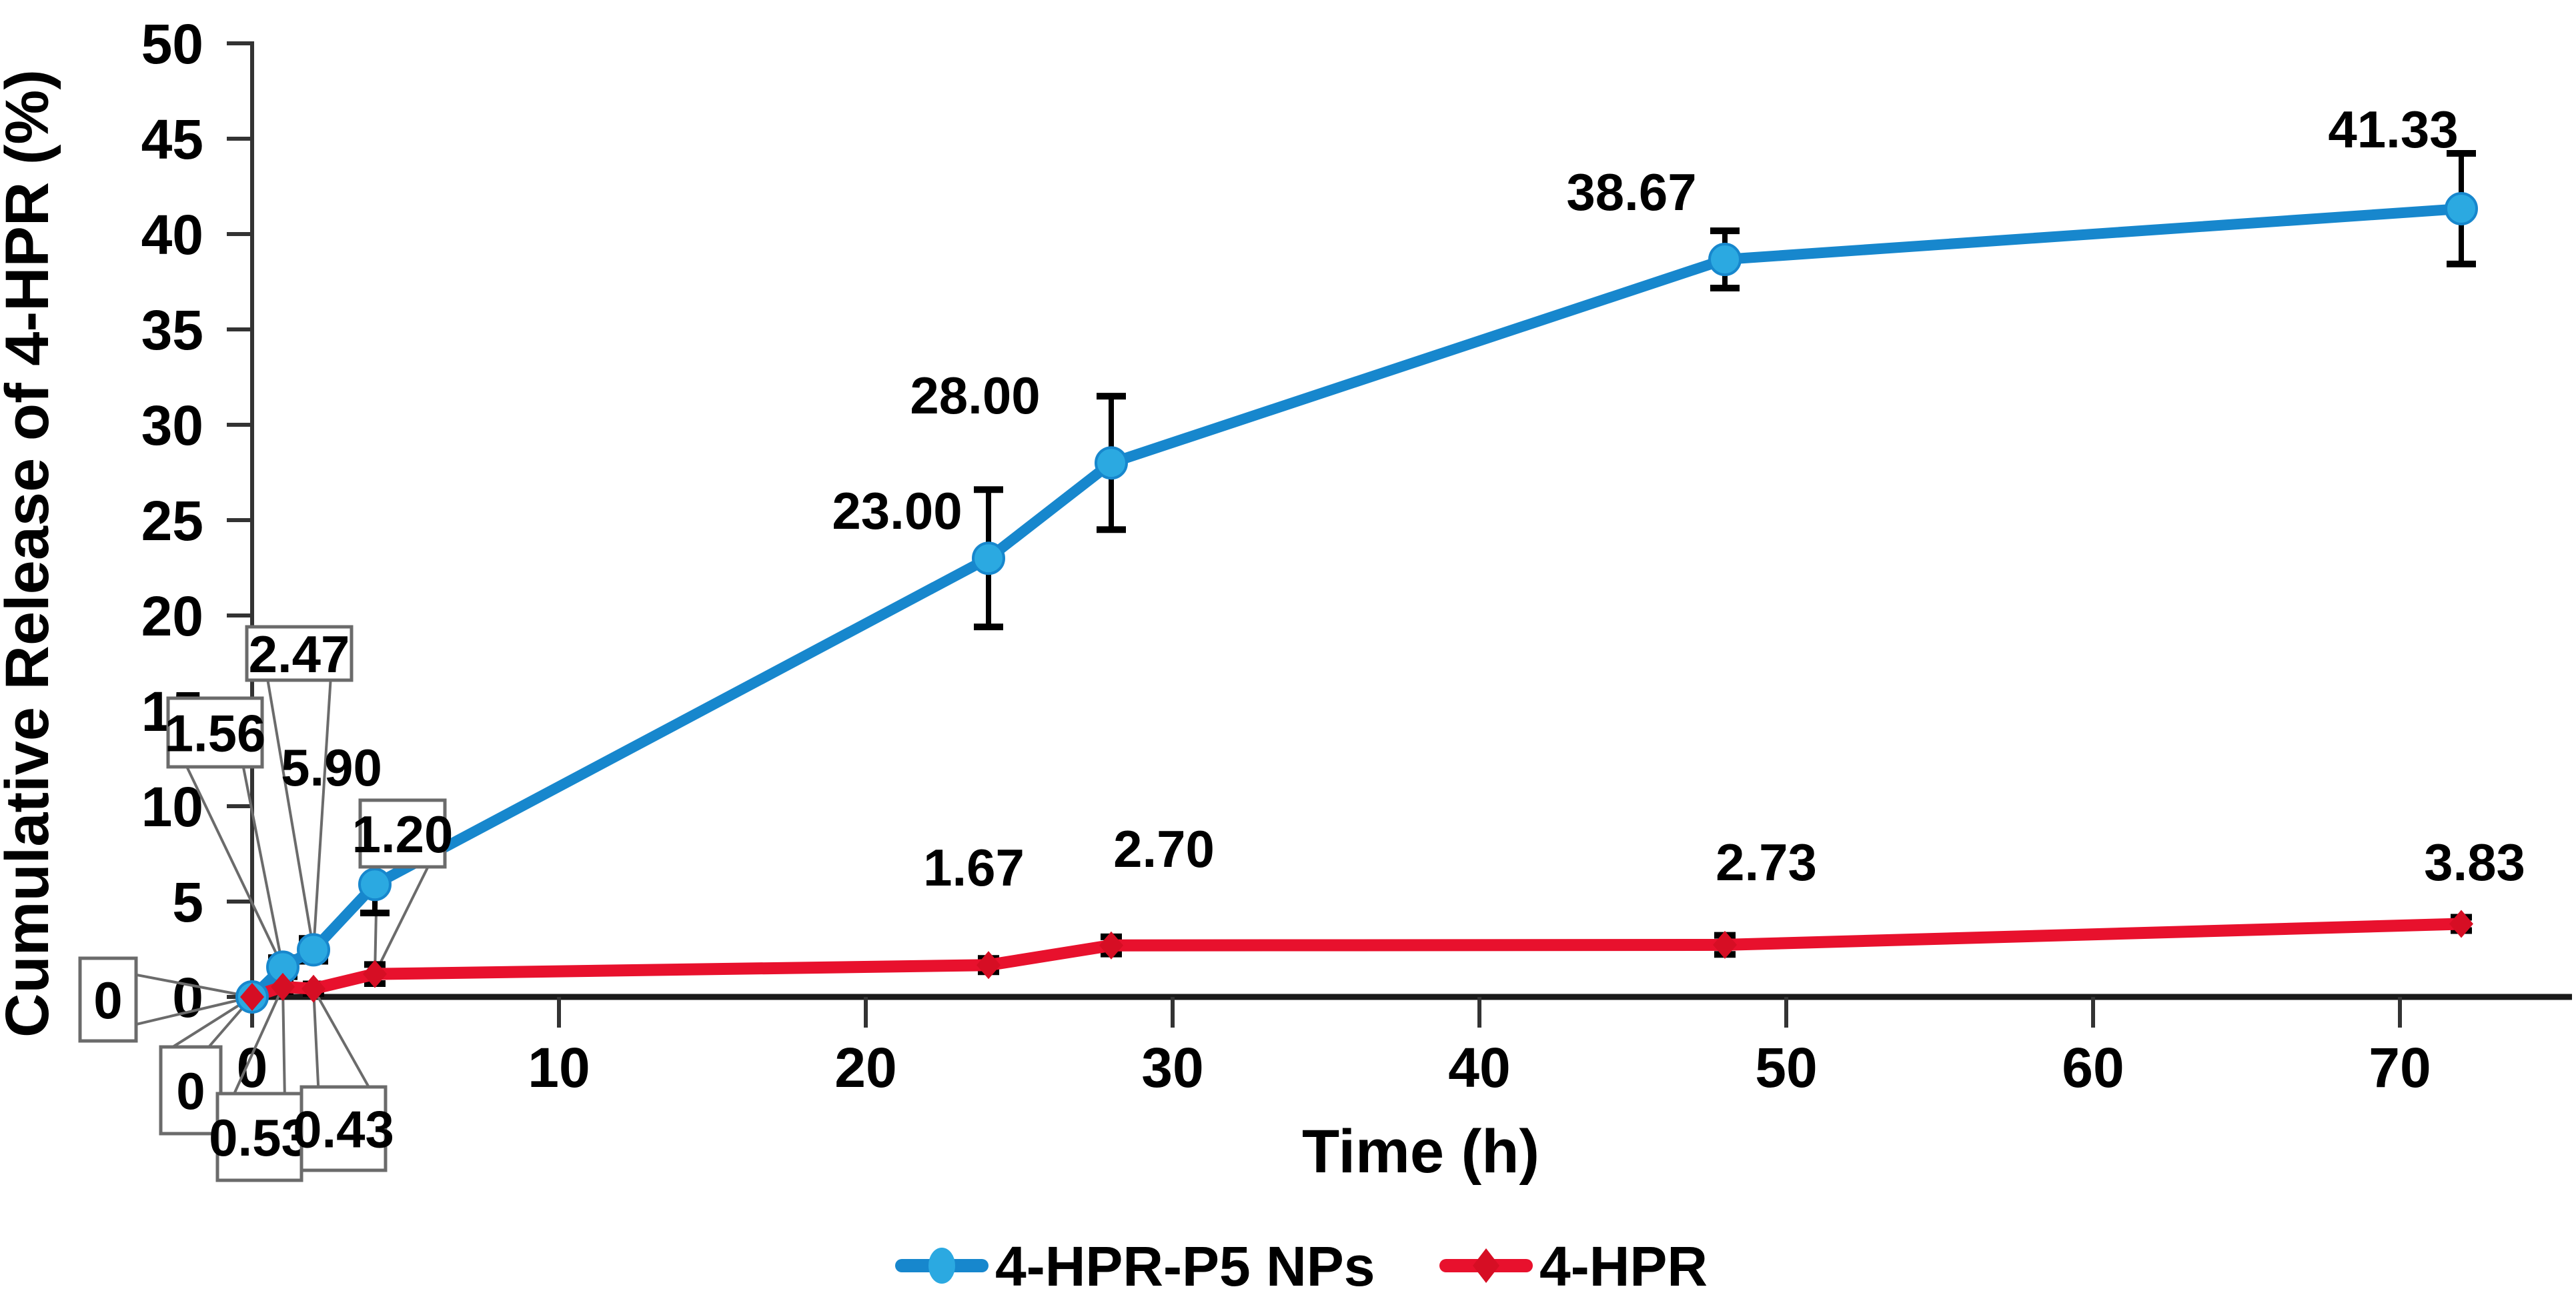 Image resolution: width=2576 pixels, height=1307 pixels. I want to click on data-point-label-boxed: 0.53, so click(259, 1137).